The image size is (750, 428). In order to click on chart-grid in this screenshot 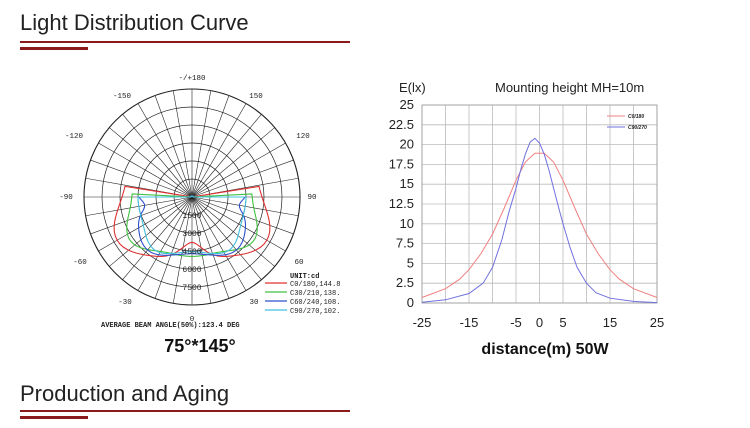, I will do `click(539, 204)`.